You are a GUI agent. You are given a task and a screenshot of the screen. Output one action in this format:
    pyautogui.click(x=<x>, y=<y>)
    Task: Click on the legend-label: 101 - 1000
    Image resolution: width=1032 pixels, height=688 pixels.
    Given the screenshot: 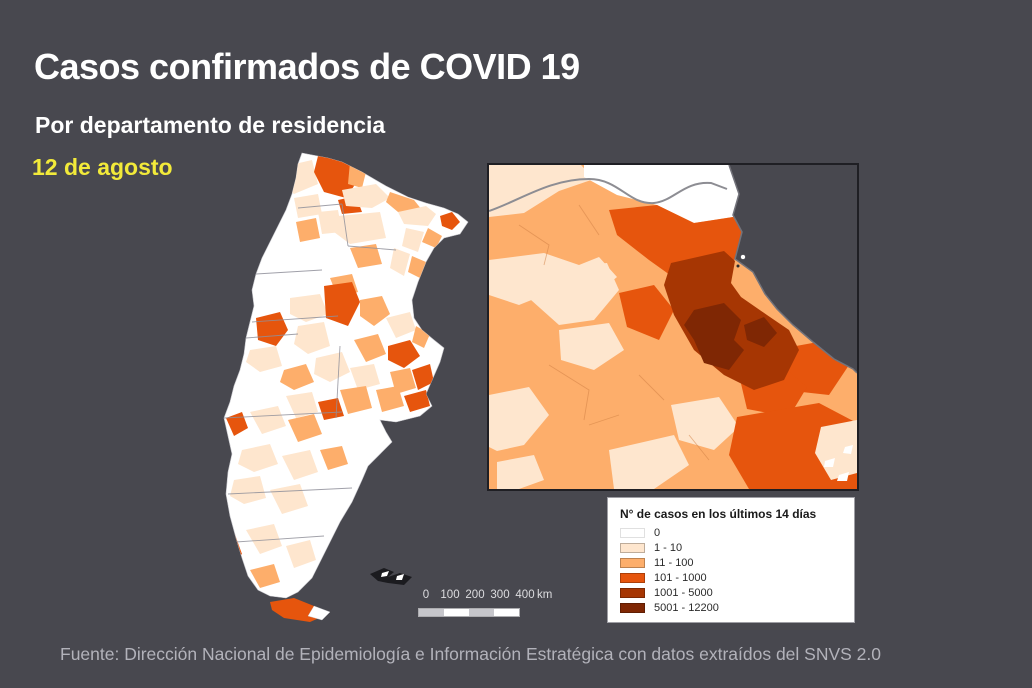 What is the action you would take?
    pyautogui.click(x=680, y=577)
    